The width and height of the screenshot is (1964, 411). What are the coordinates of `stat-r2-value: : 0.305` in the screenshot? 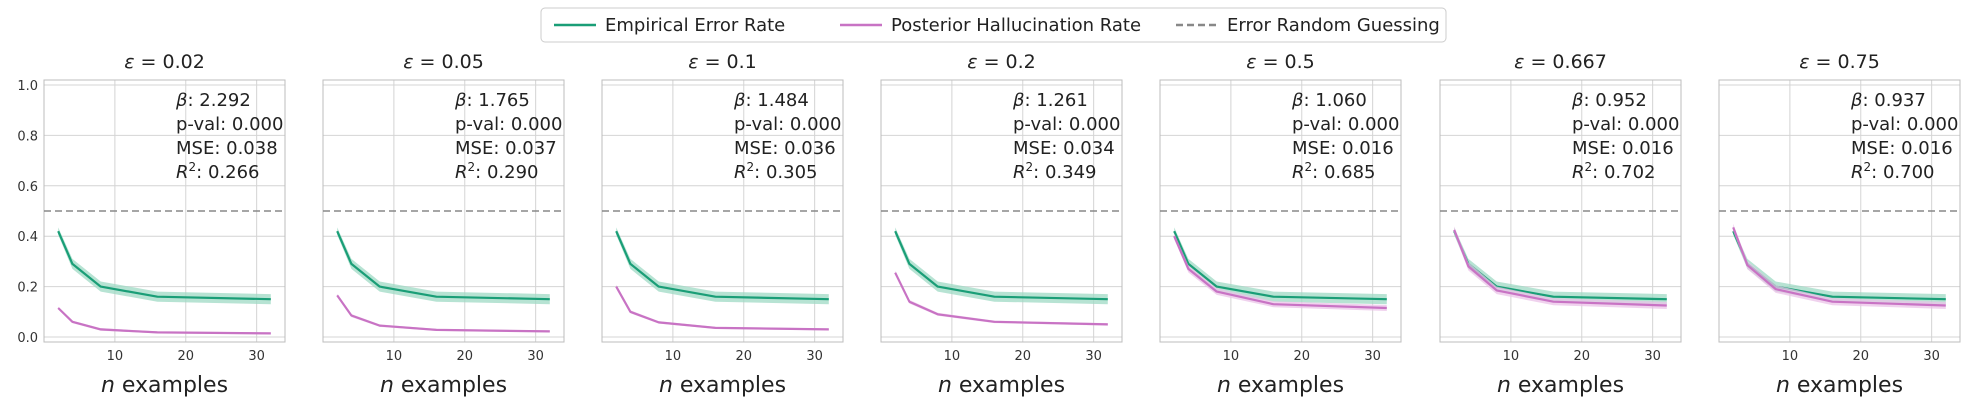 It's located at (785, 172).